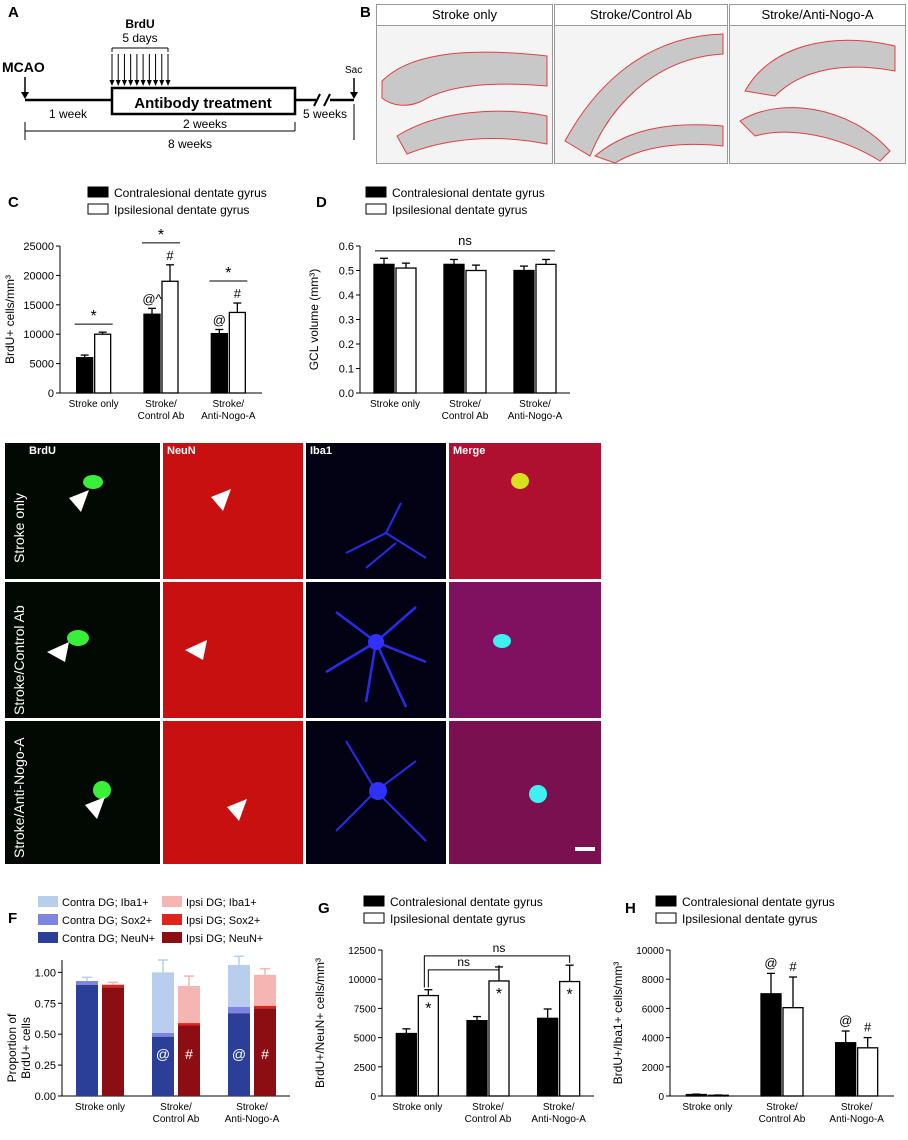 The height and width of the screenshot is (1140, 908). What do you see at coordinates (465, 416) in the screenshot?
I see `x-tick-label: Control Ab` at bounding box center [465, 416].